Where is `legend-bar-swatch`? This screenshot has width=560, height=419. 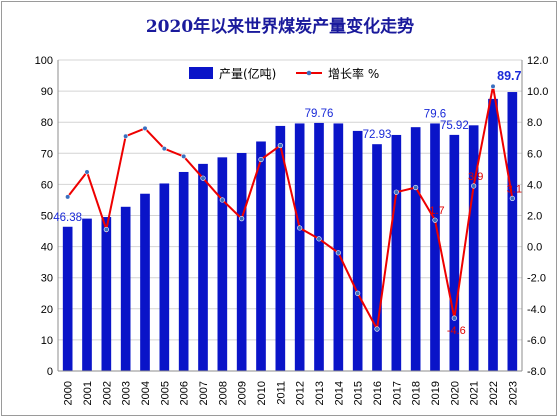 legend-bar-swatch is located at coordinates (201, 73).